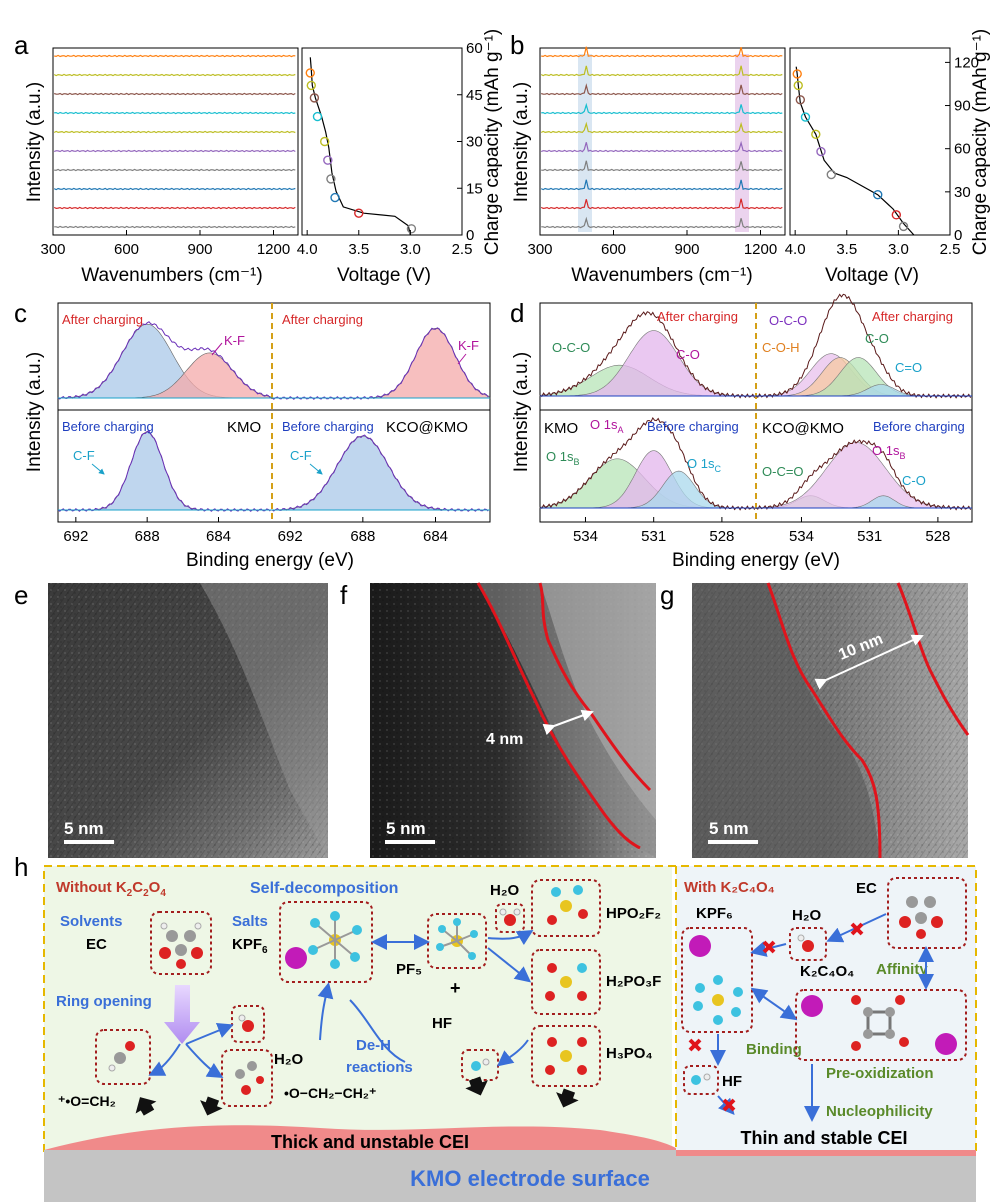  I want to click on d-before-label-2: Before charging, so click(919, 426).